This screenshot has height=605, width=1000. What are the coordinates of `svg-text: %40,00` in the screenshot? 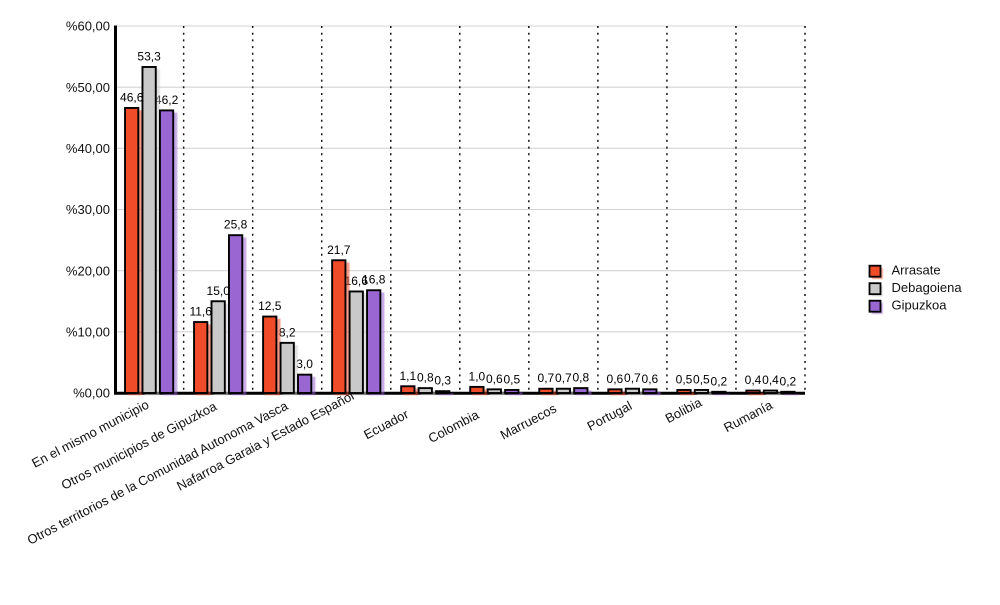 It's located at (88, 148).